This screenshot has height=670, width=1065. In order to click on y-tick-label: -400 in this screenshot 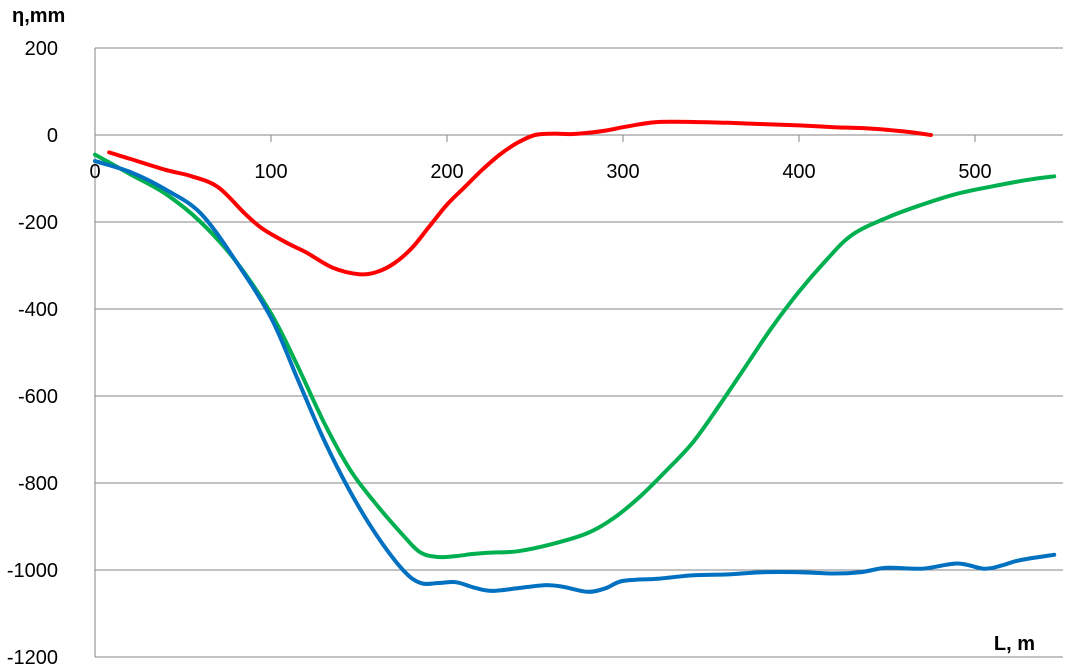, I will do `click(38, 310)`.